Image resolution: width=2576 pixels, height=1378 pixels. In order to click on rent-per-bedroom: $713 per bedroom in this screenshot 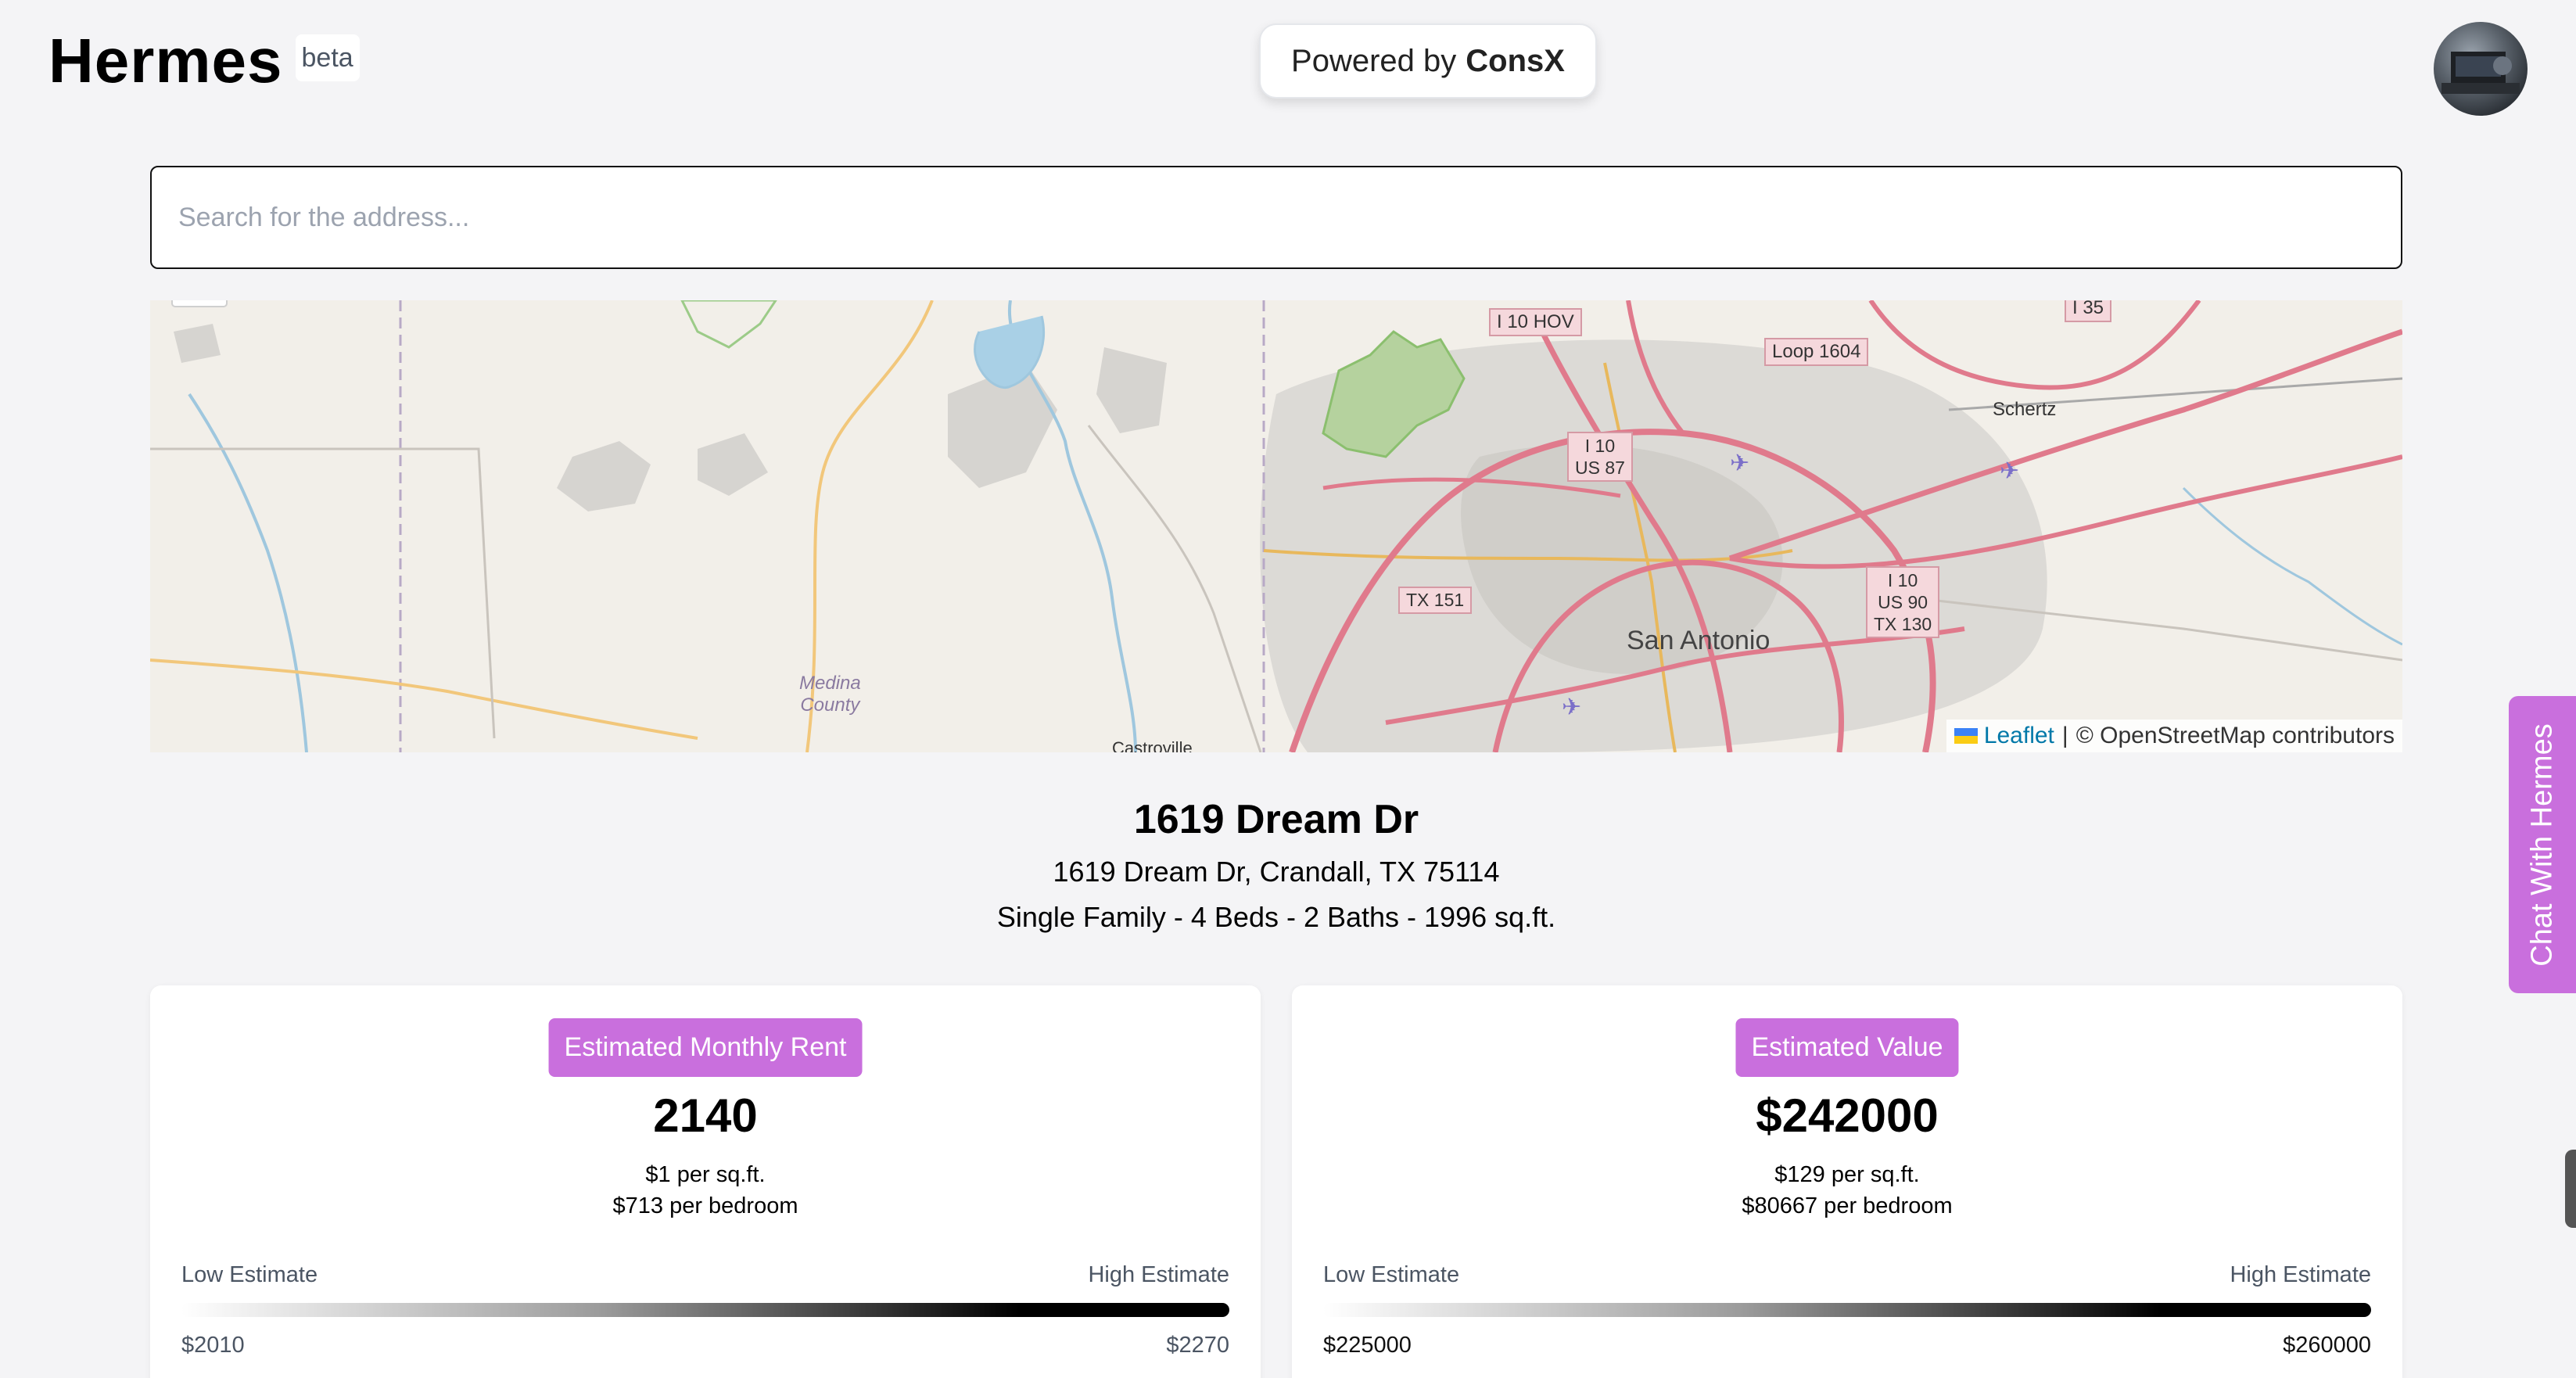, I will do `click(705, 1205)`.